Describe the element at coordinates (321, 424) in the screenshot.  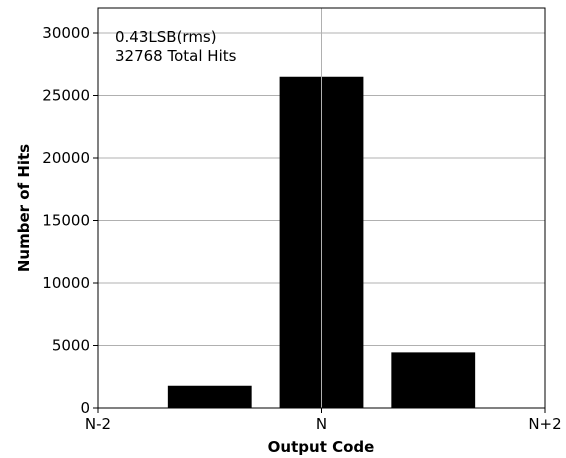
I see `x-tick-label: N` at that location.